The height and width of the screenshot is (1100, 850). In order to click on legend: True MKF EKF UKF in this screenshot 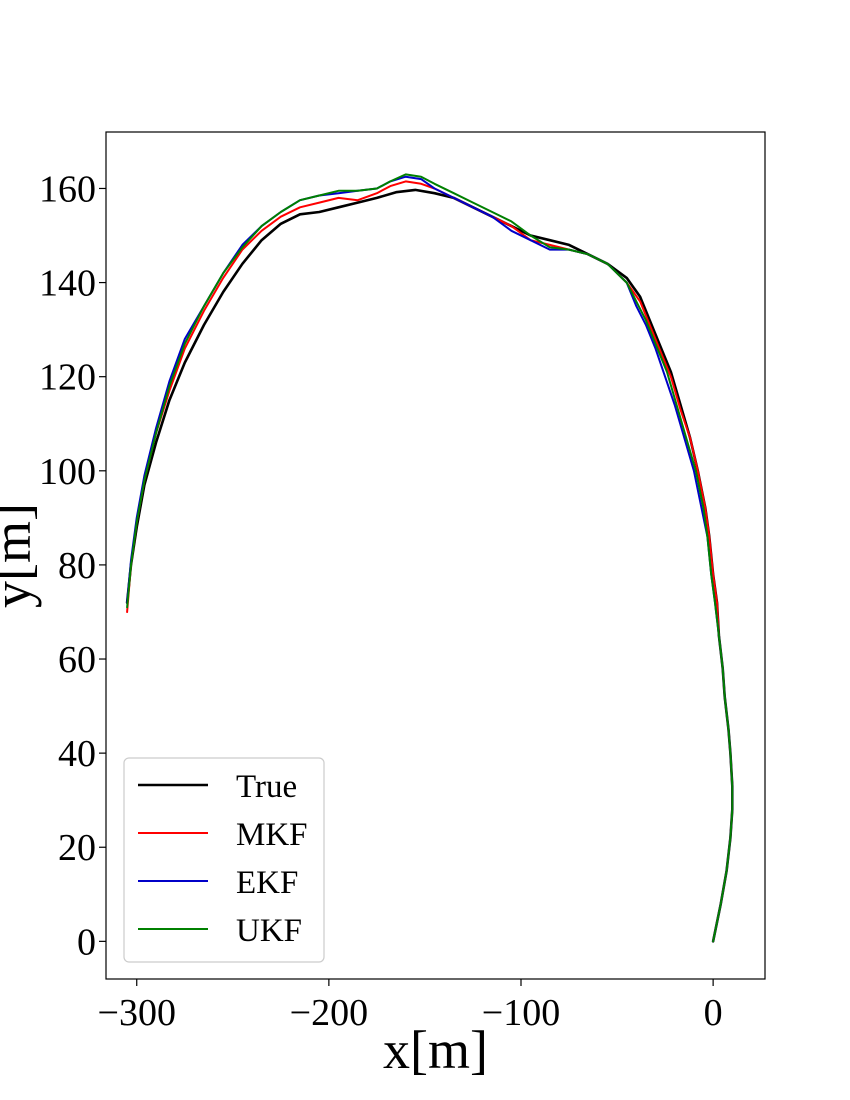, I will do `click(224, 860)`.